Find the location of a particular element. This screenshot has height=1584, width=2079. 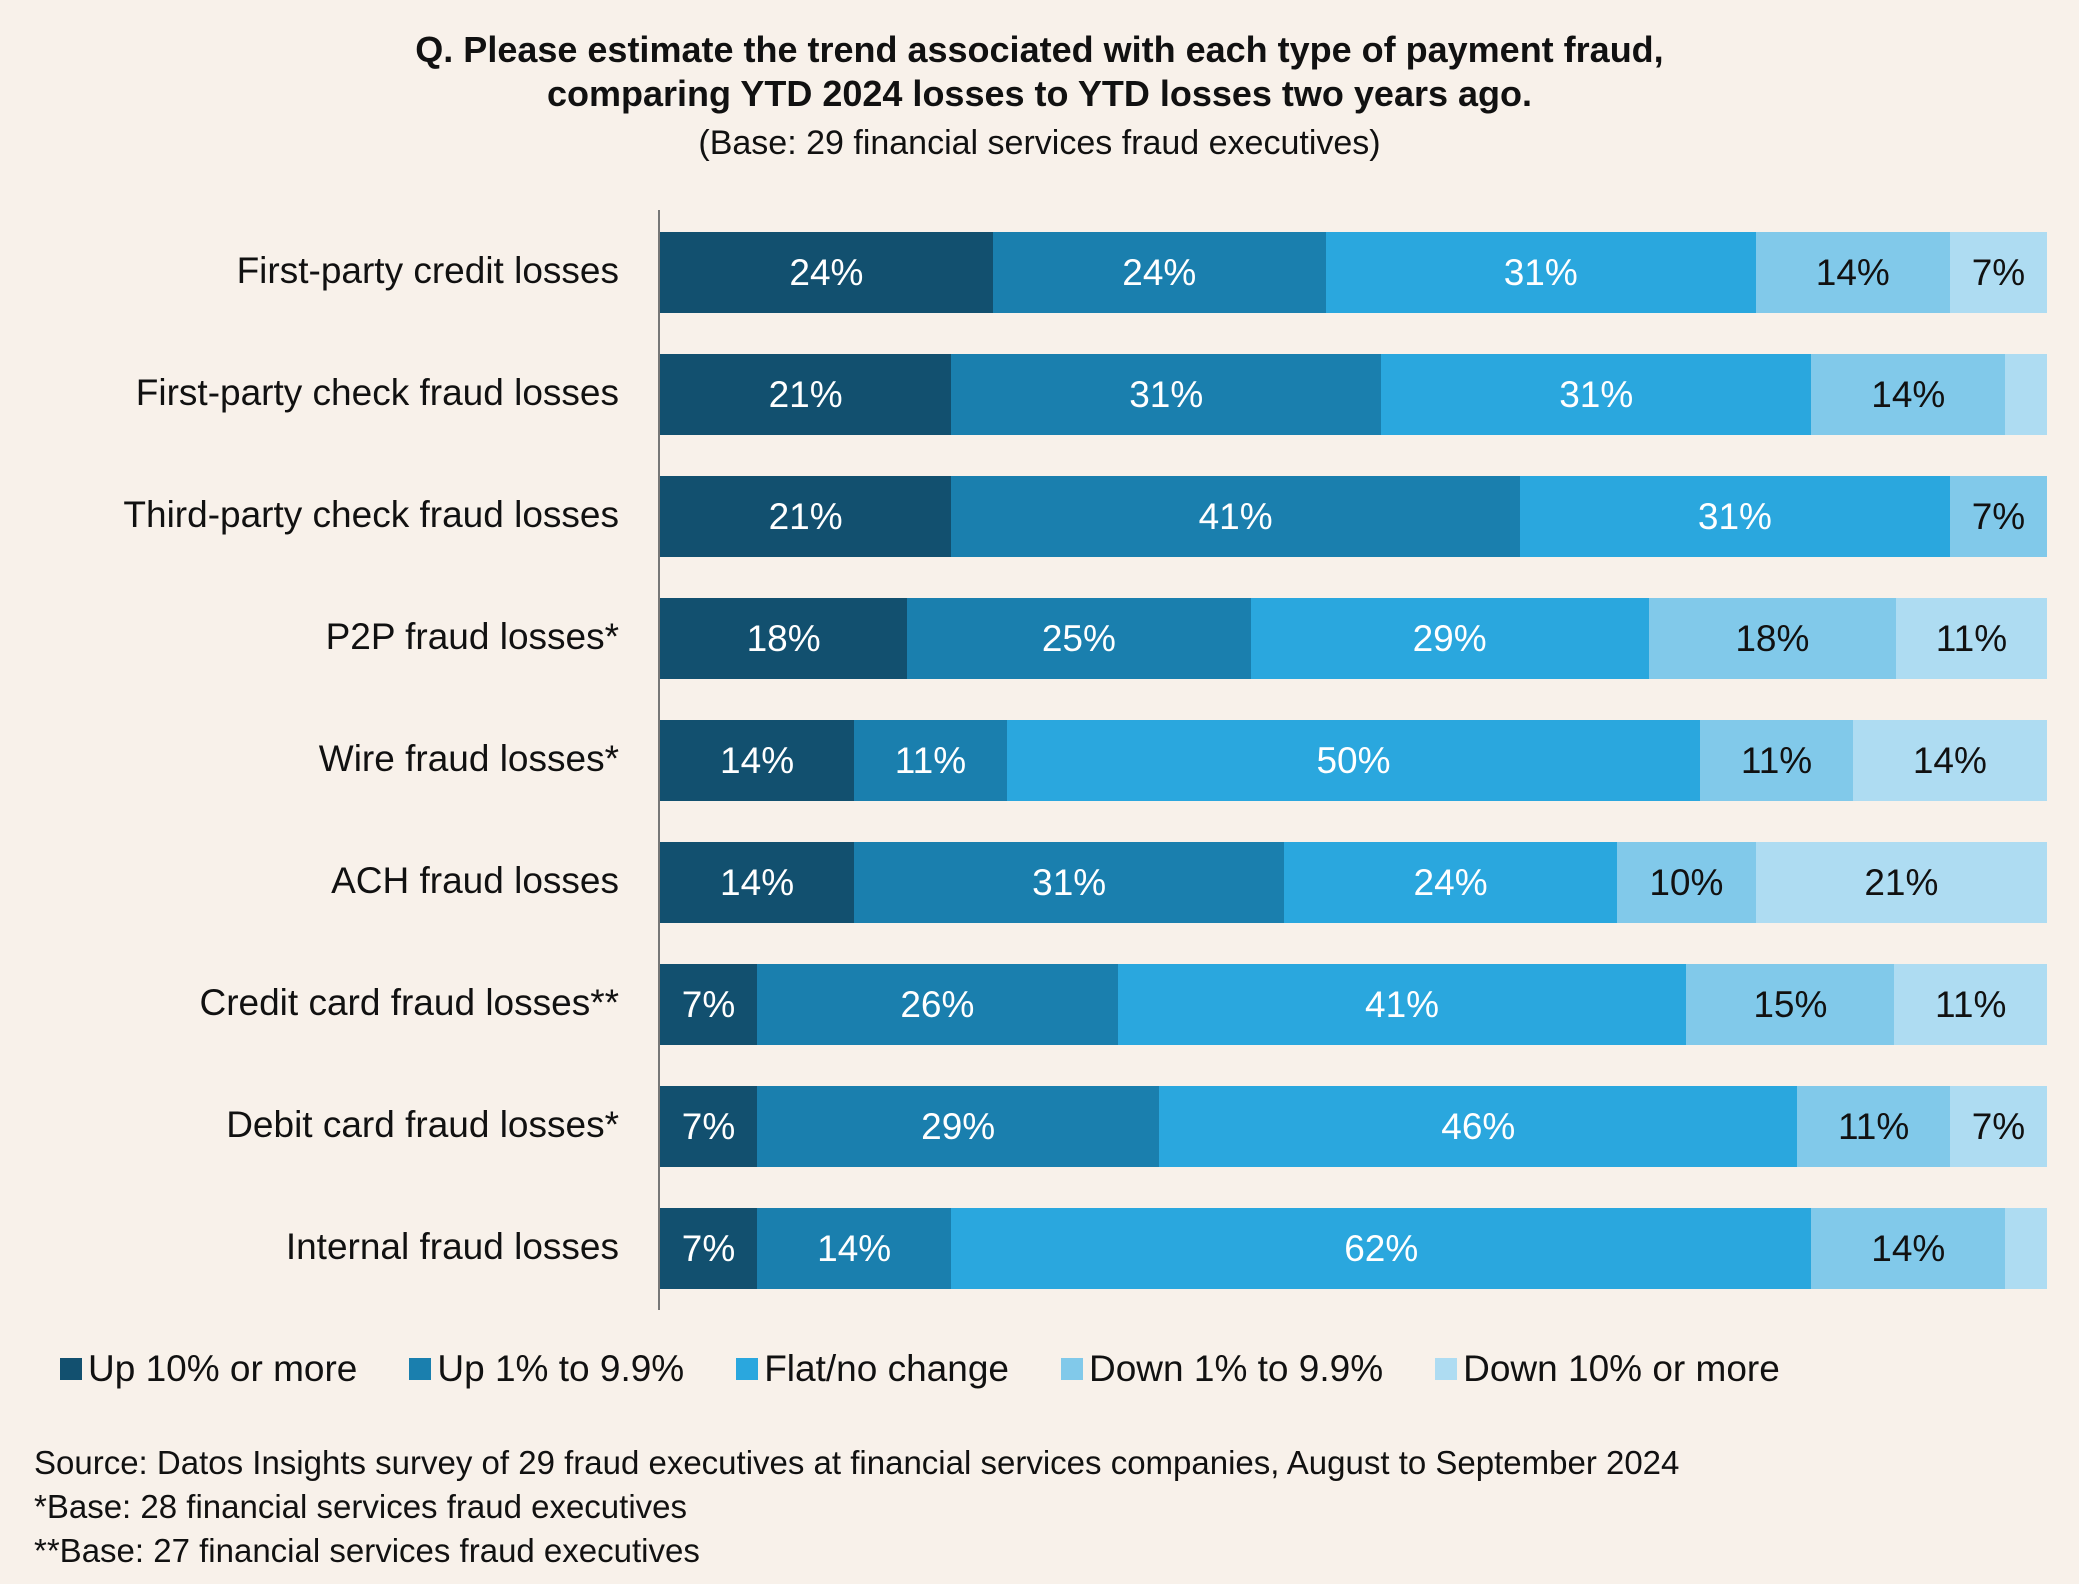

bar-segment: 50% is located at coordinates (1353, 760).